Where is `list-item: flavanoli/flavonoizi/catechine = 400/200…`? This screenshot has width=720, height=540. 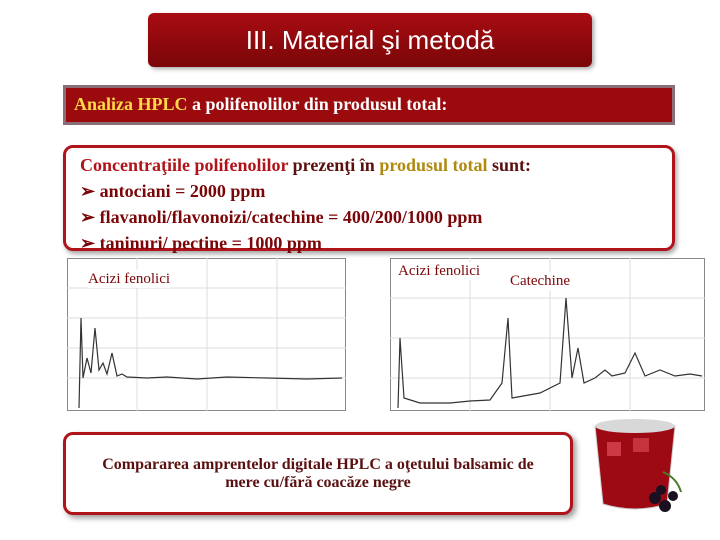 list-item: flavanoli/flavonoizi/catechine = 400/200… is located at coordinates (369, 217).